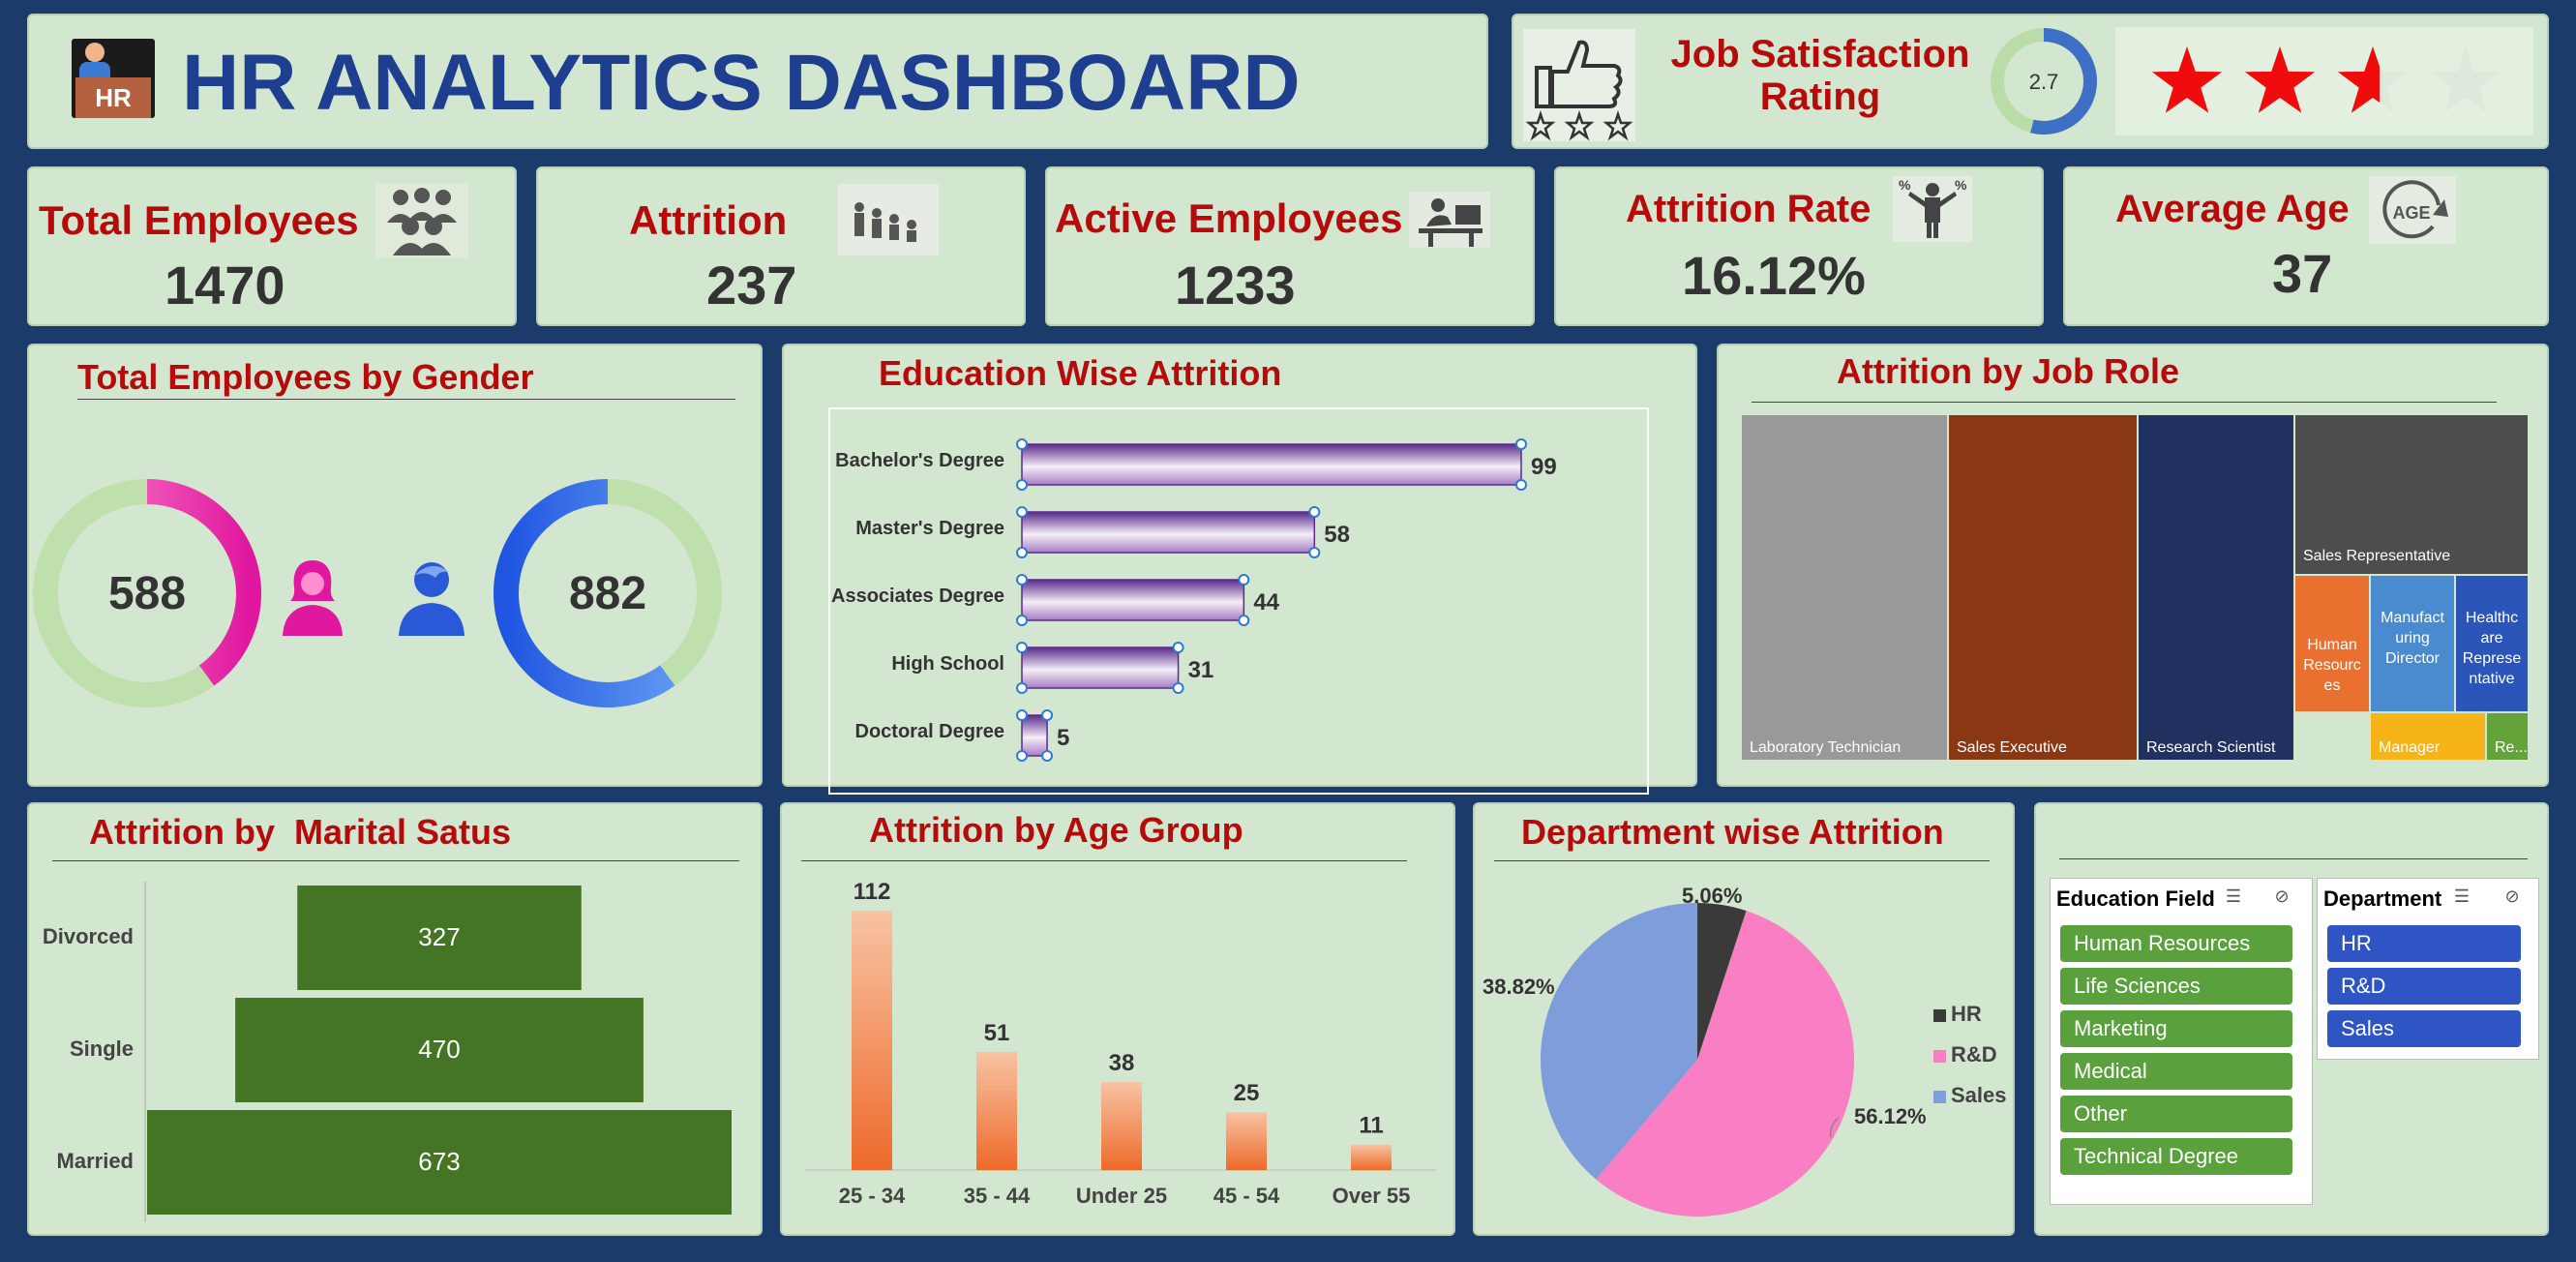  What do you see at coordinates (1201, 670) in the screenshot?
I see `education-value-label: 31` at bounding box center [1201, 670].